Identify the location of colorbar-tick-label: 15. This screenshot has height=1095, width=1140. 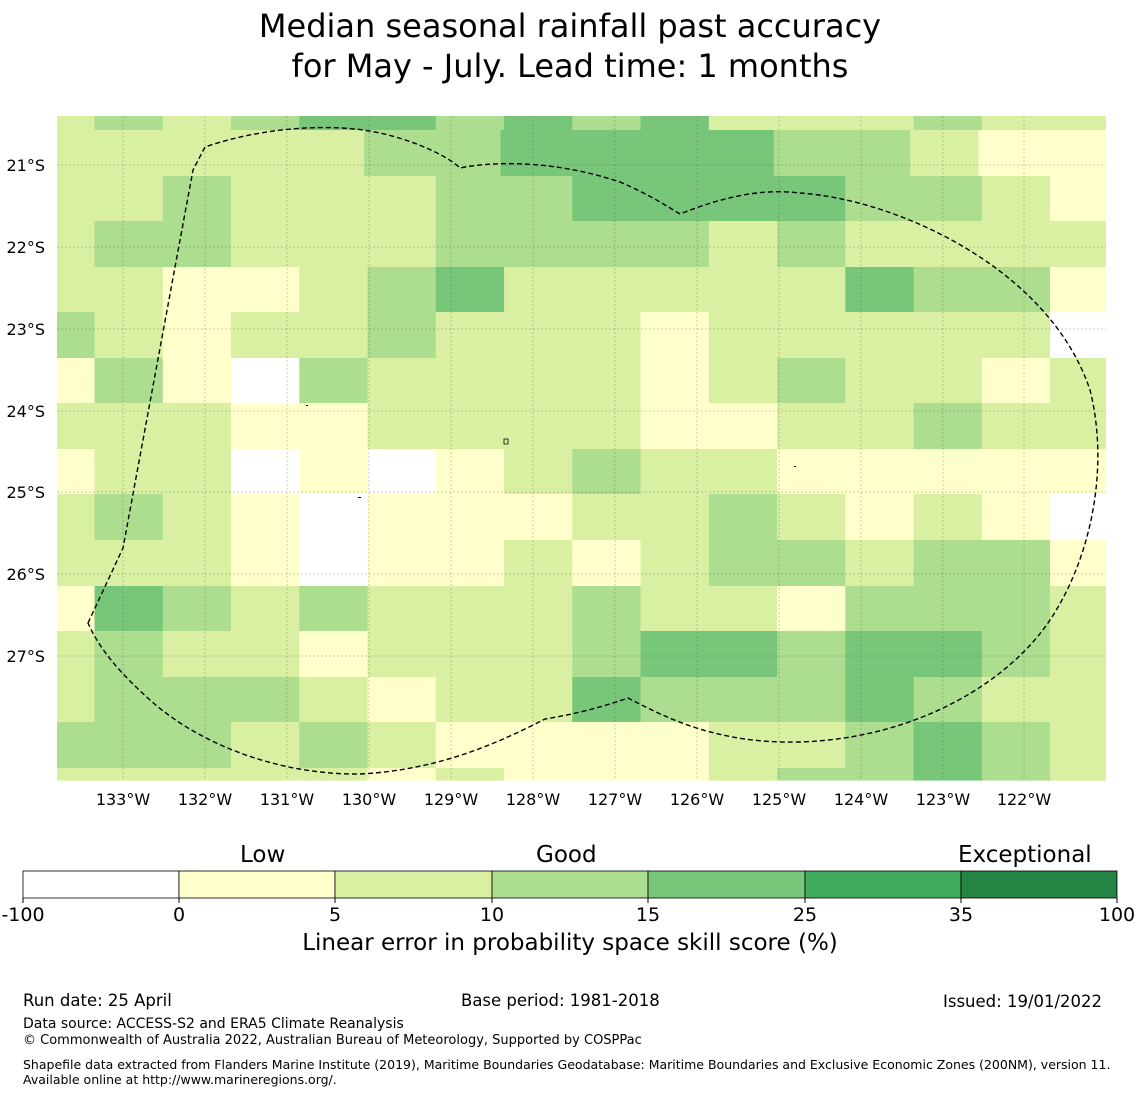
(648, 915).